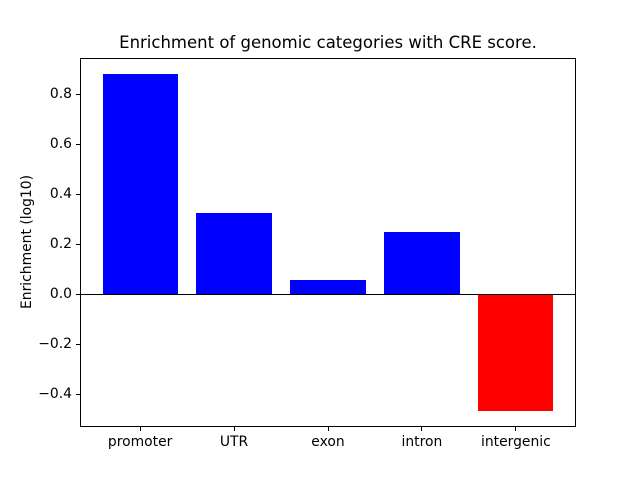 The height and width of the screenshot is (480, 640). What do you see at coordinates (515, 442) in the screenshot?
I see `x-tick-label-intergenic: intergenic` at bounding box center [515, 442].